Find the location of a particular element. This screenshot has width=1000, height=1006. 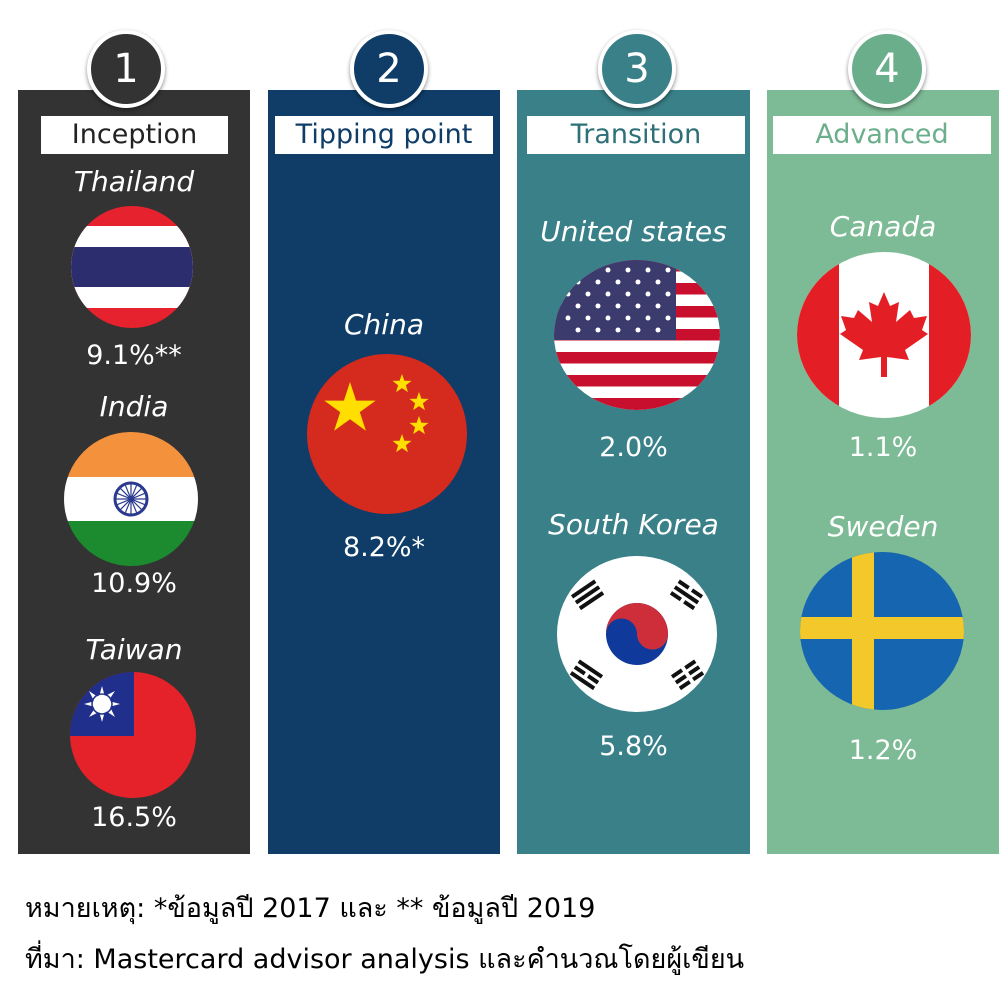

percentage-value: 10.9% is located at coordinates (134, 583).